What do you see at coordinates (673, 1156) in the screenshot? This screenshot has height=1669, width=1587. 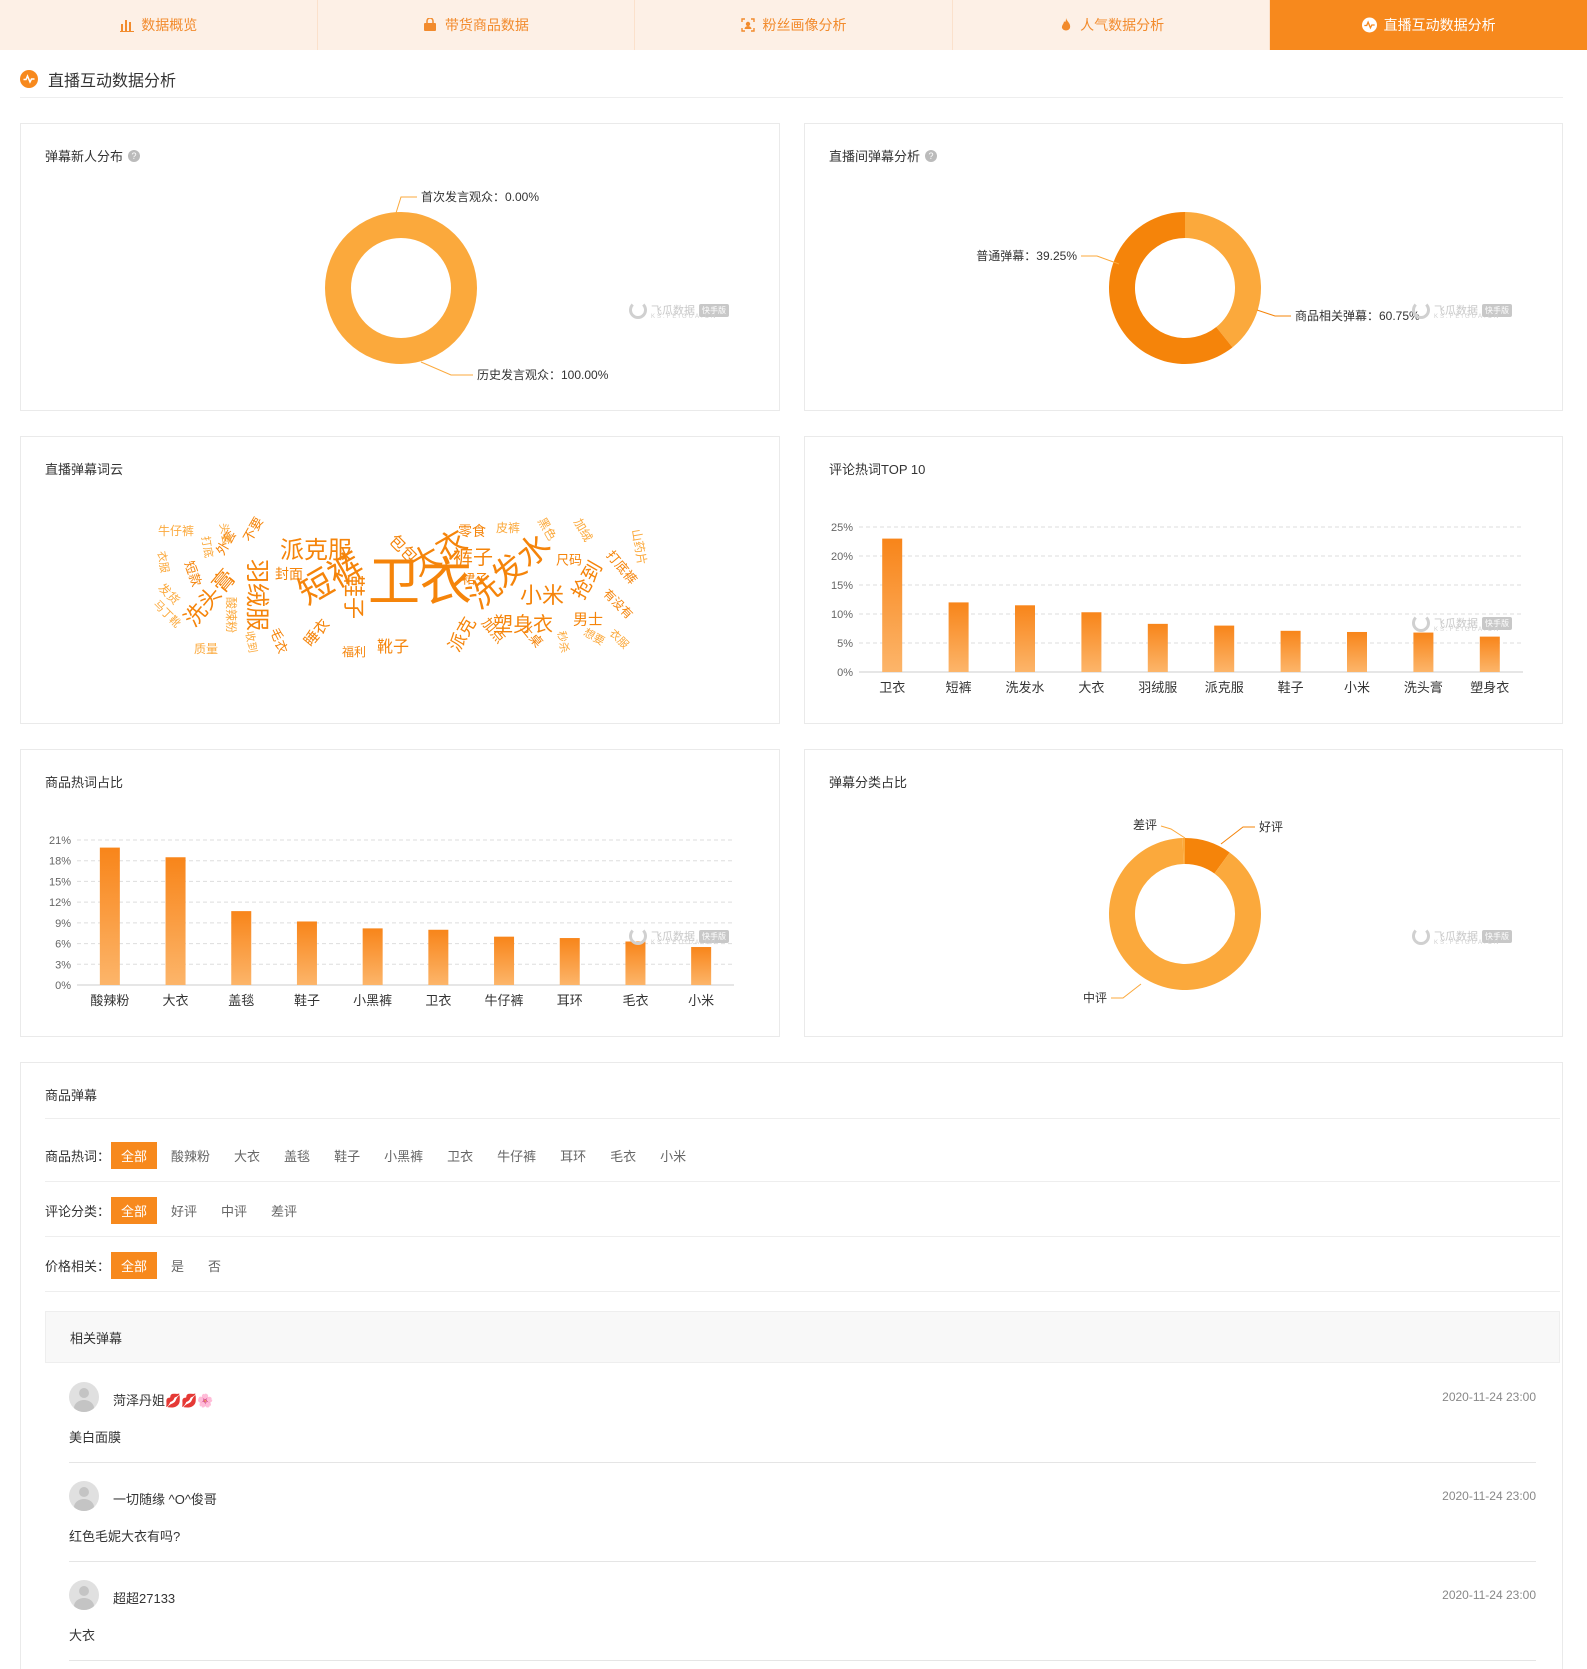 I see `chip-option: 小米` at bounding box center [673, 1156].